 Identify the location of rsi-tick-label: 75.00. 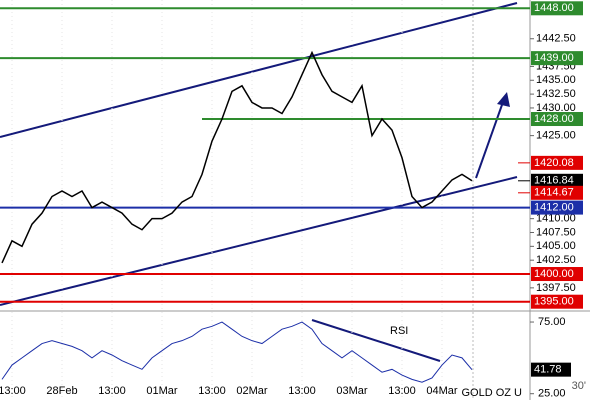
(552, 322).